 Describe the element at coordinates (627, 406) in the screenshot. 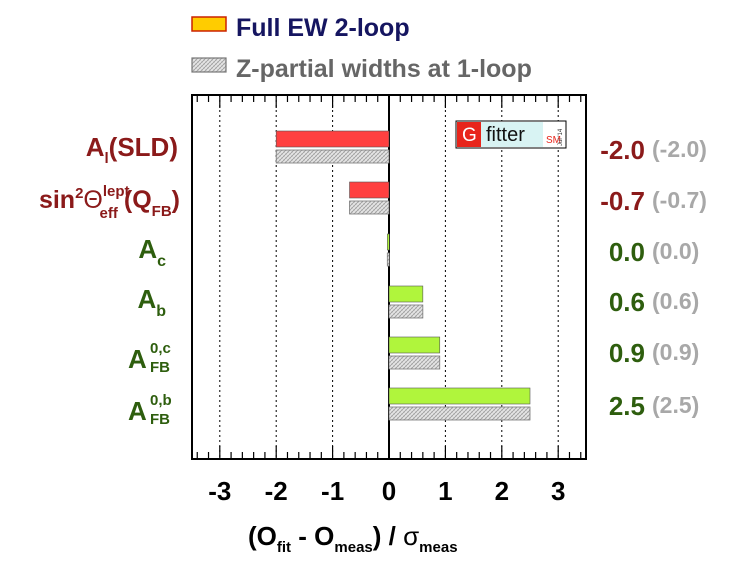

I see `value-full-ew-5: 2.5` at that location.